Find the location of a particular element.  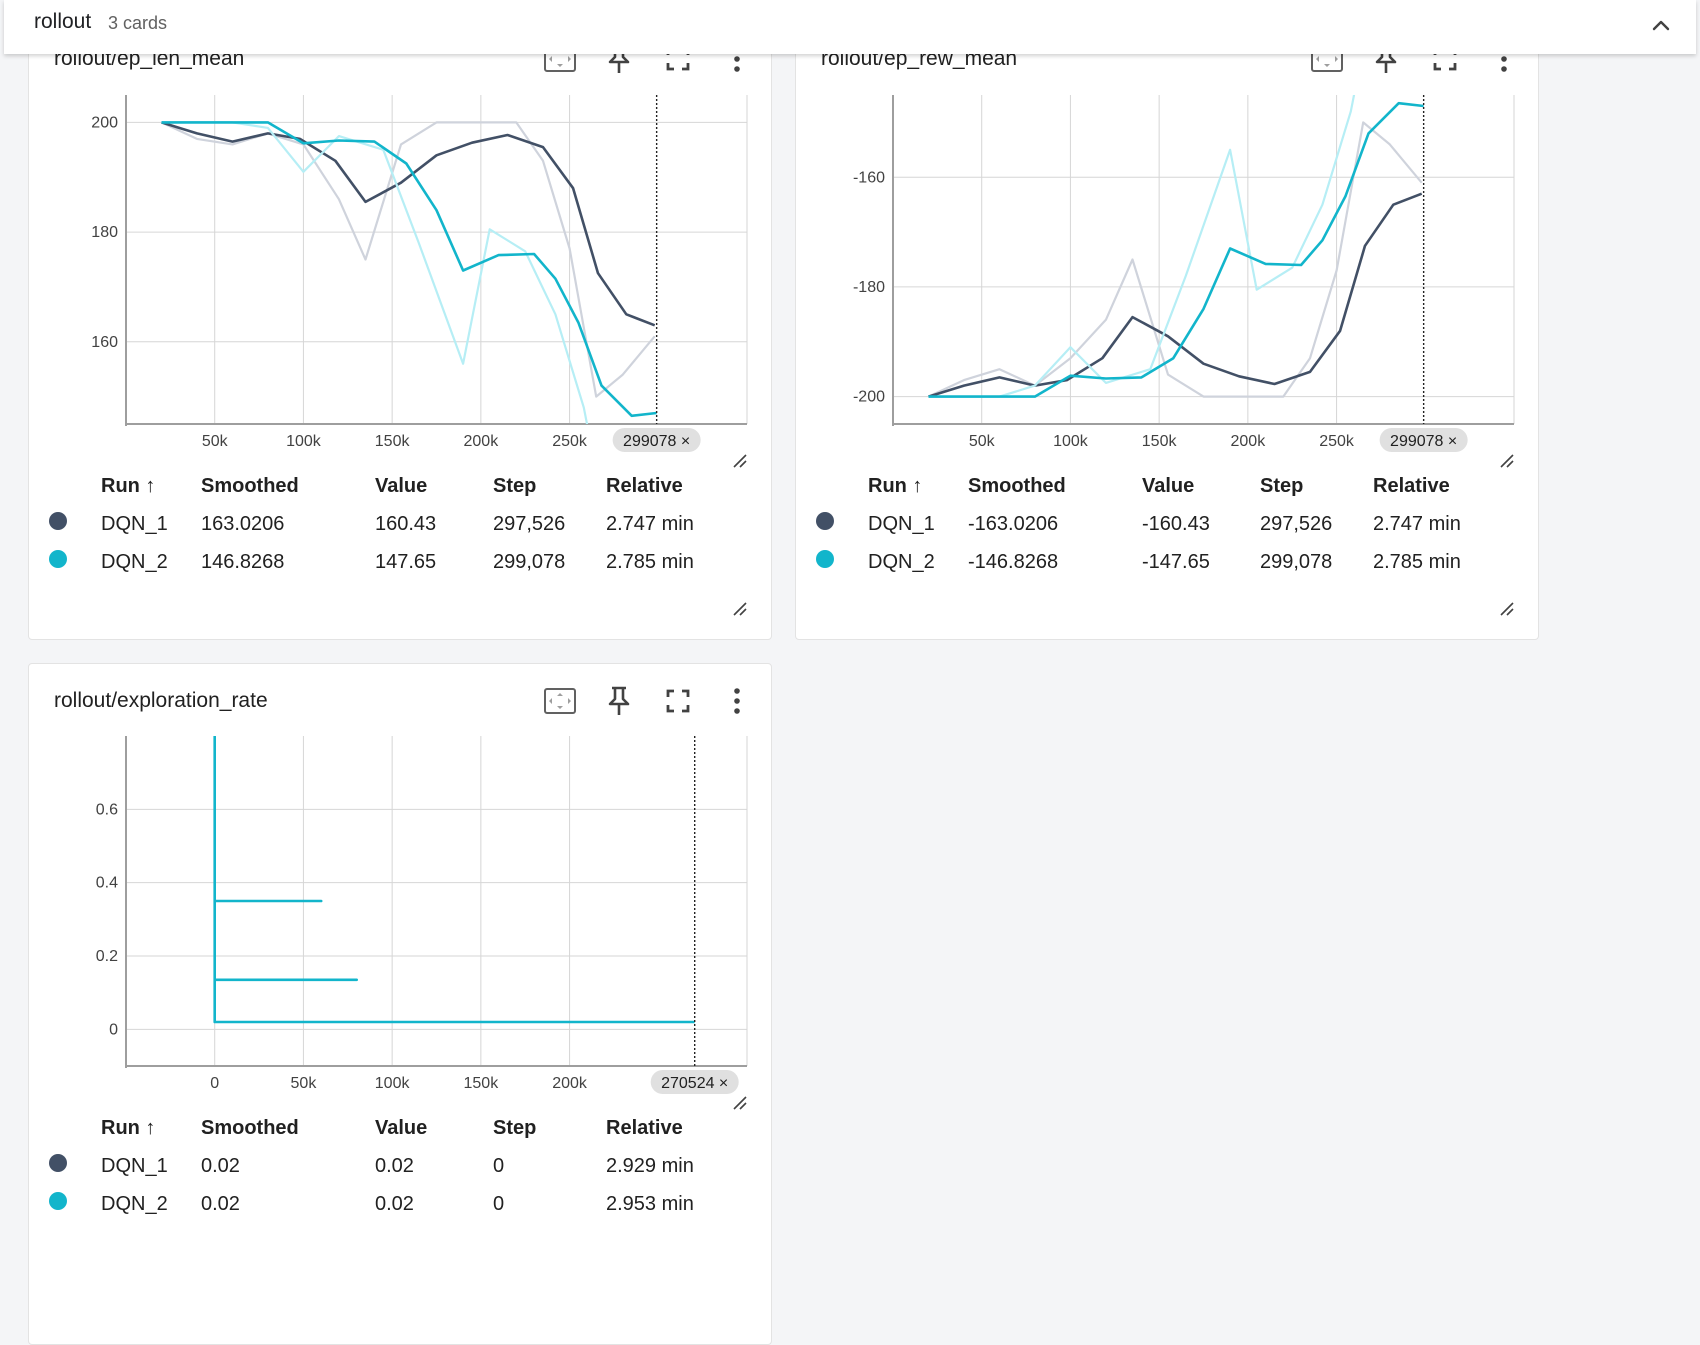

cell-relative: 2.953 min is located at coordinates (650, 1203).